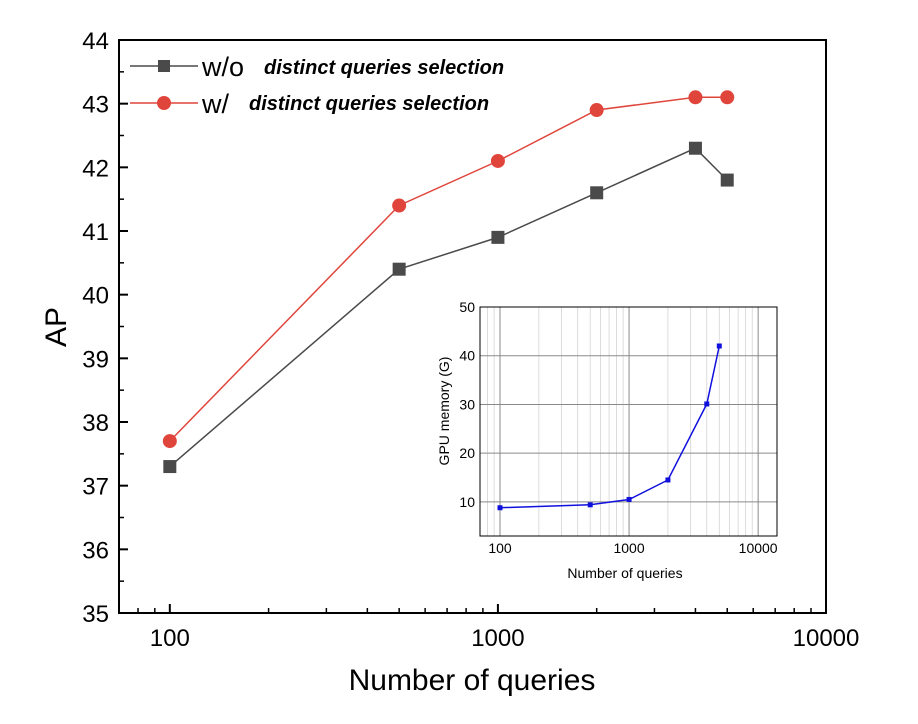  I want to click on inset-y-axis-label: GPU memory (G), so click(444, 411).